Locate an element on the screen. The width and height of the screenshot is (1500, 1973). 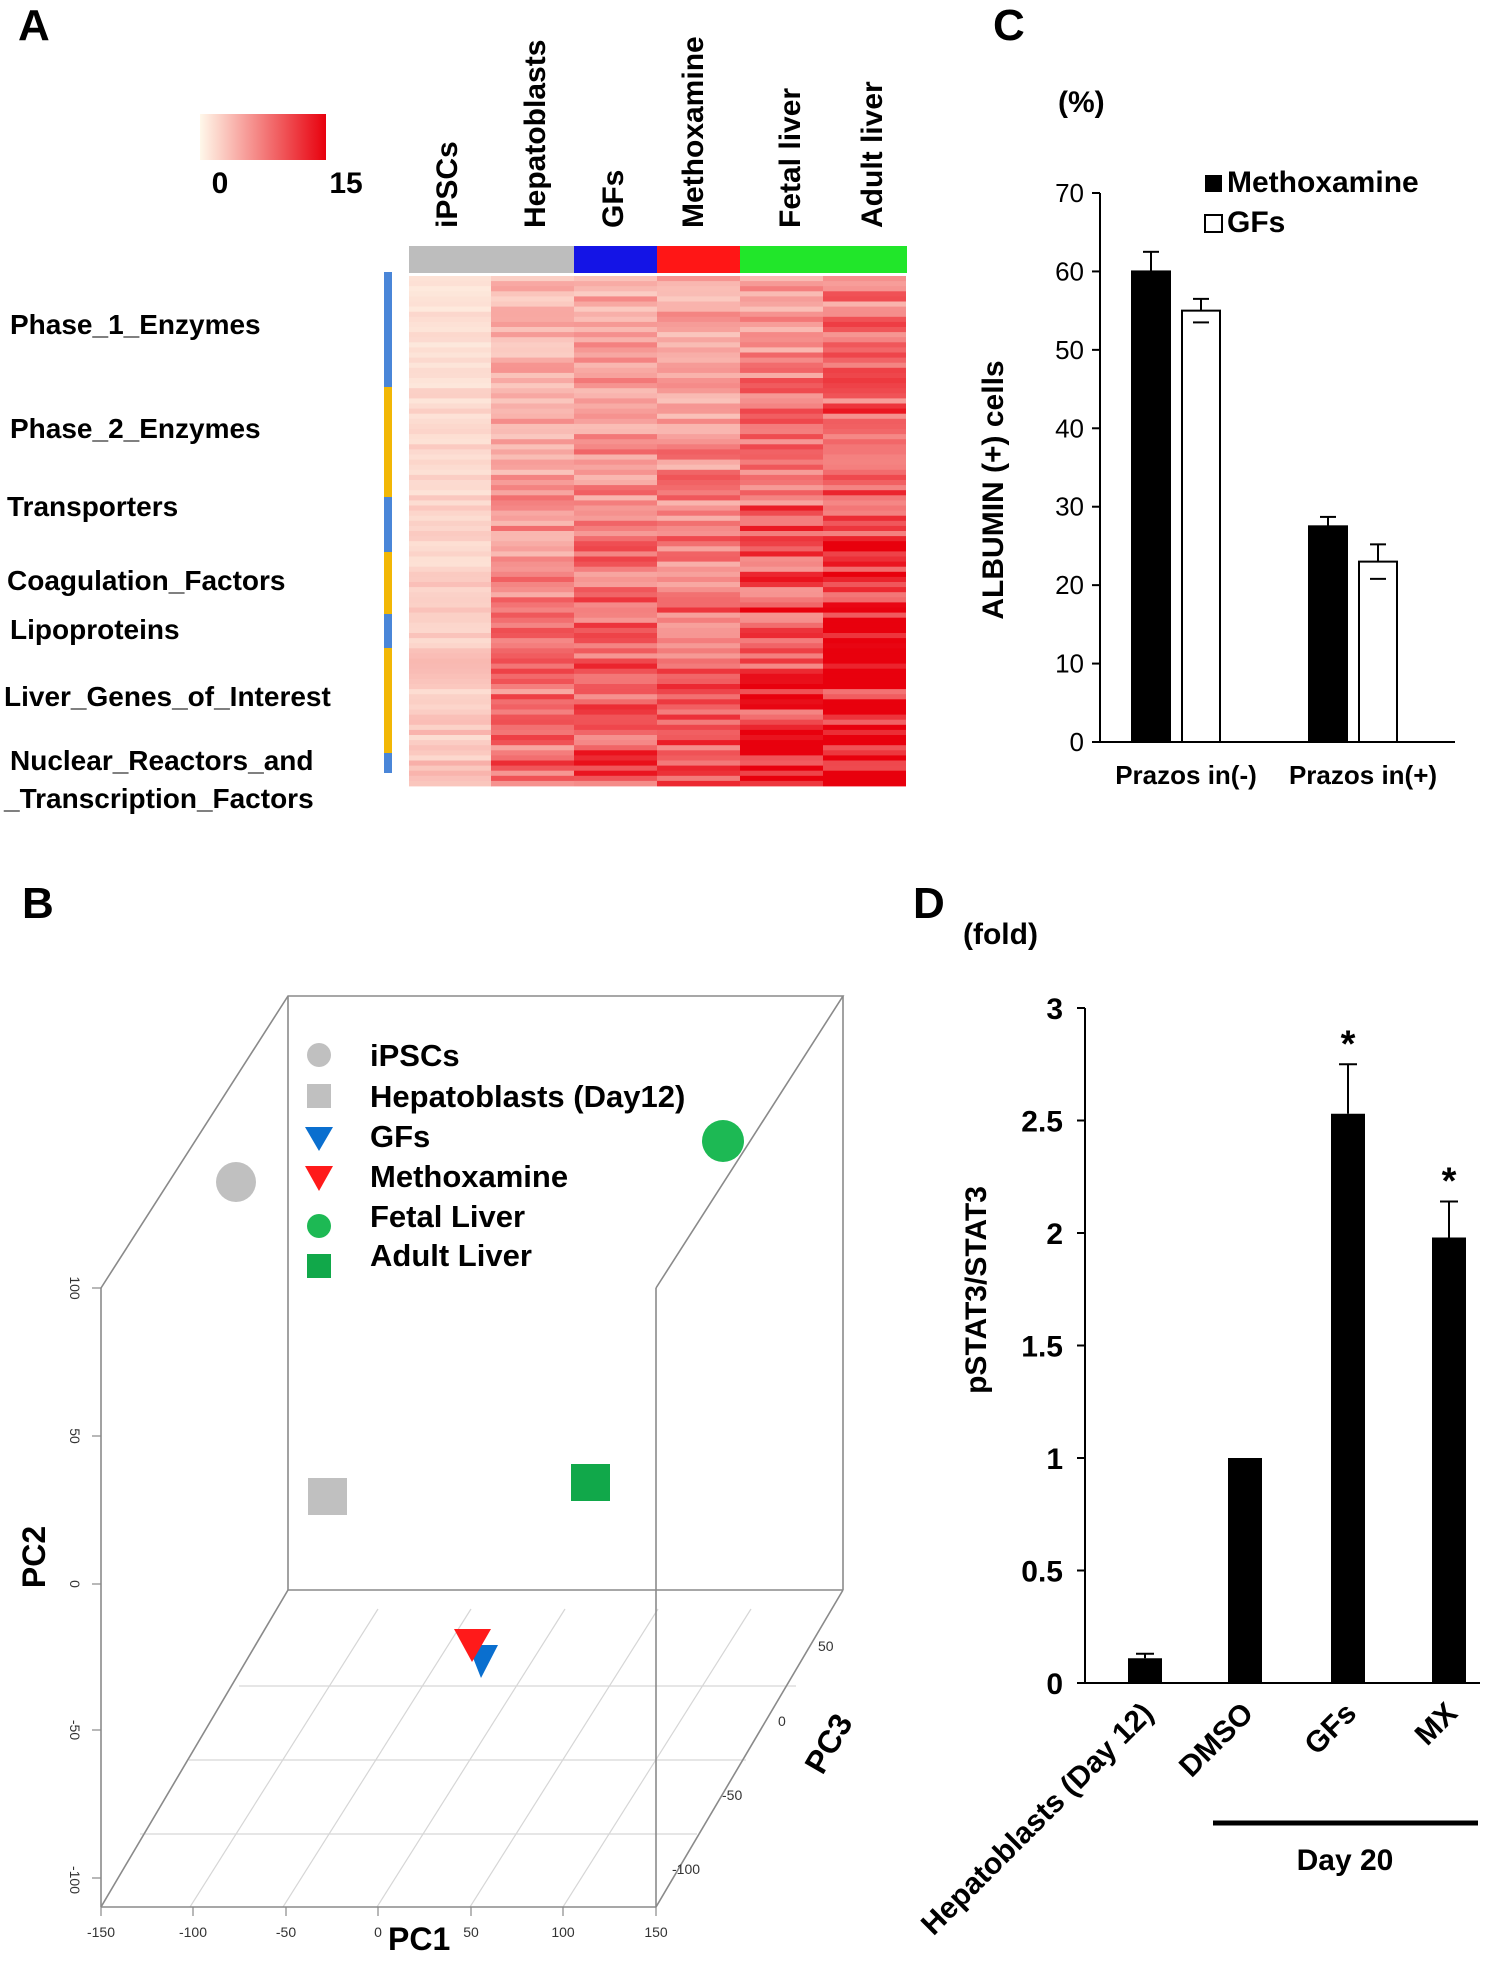
heatmap-cells is located at coordinates (657, 531).